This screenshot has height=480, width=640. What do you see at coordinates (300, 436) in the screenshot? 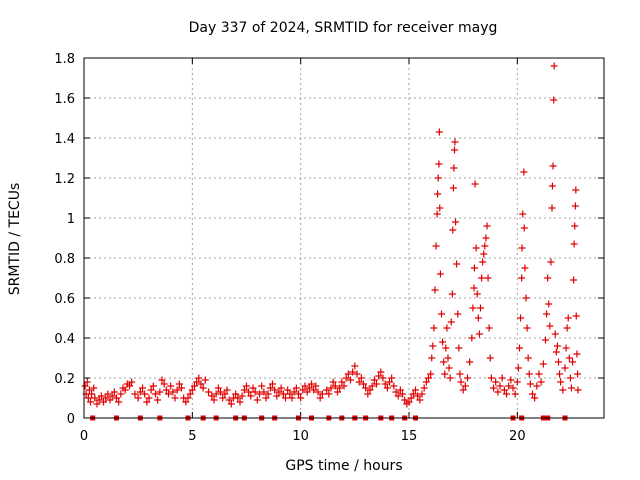
I see `x-tick-label: 10` at bounding box center [300, 436].